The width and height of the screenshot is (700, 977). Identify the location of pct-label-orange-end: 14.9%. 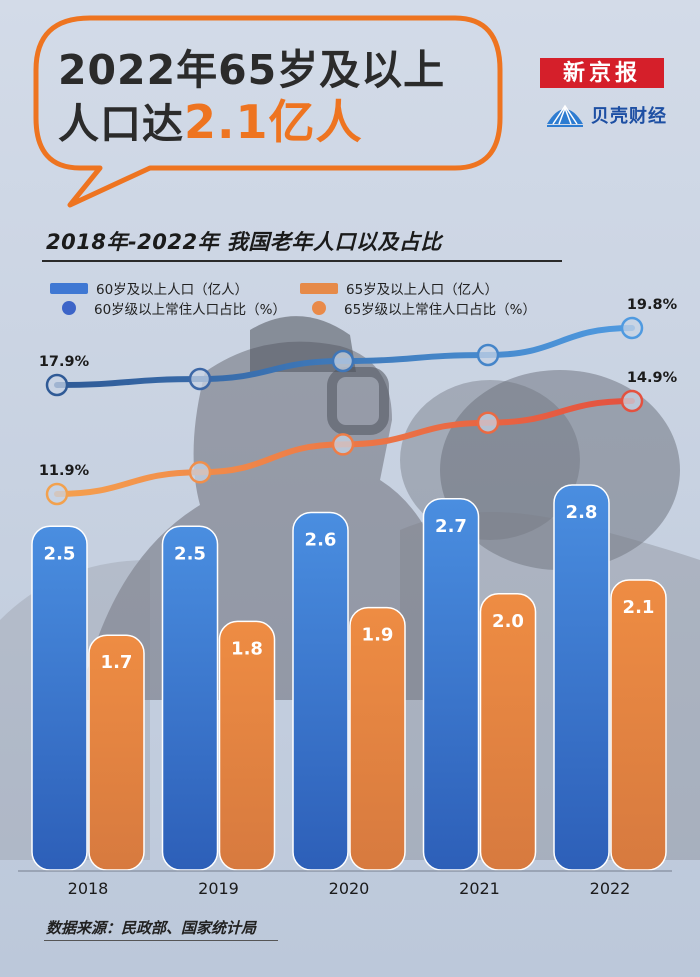
(652, 378).